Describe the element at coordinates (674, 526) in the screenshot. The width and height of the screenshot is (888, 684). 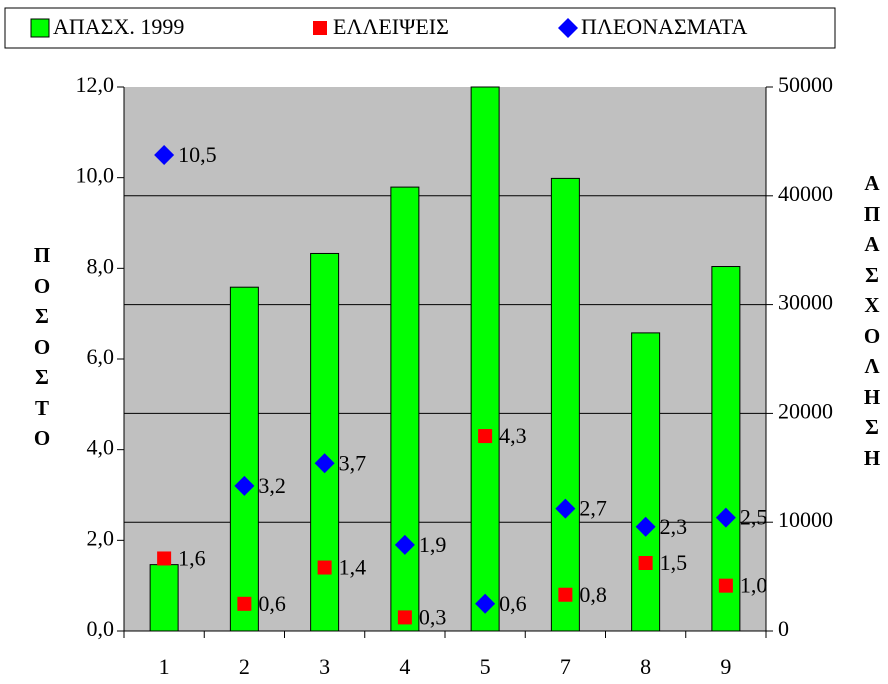
I see `data-label: 2,3` at that location.